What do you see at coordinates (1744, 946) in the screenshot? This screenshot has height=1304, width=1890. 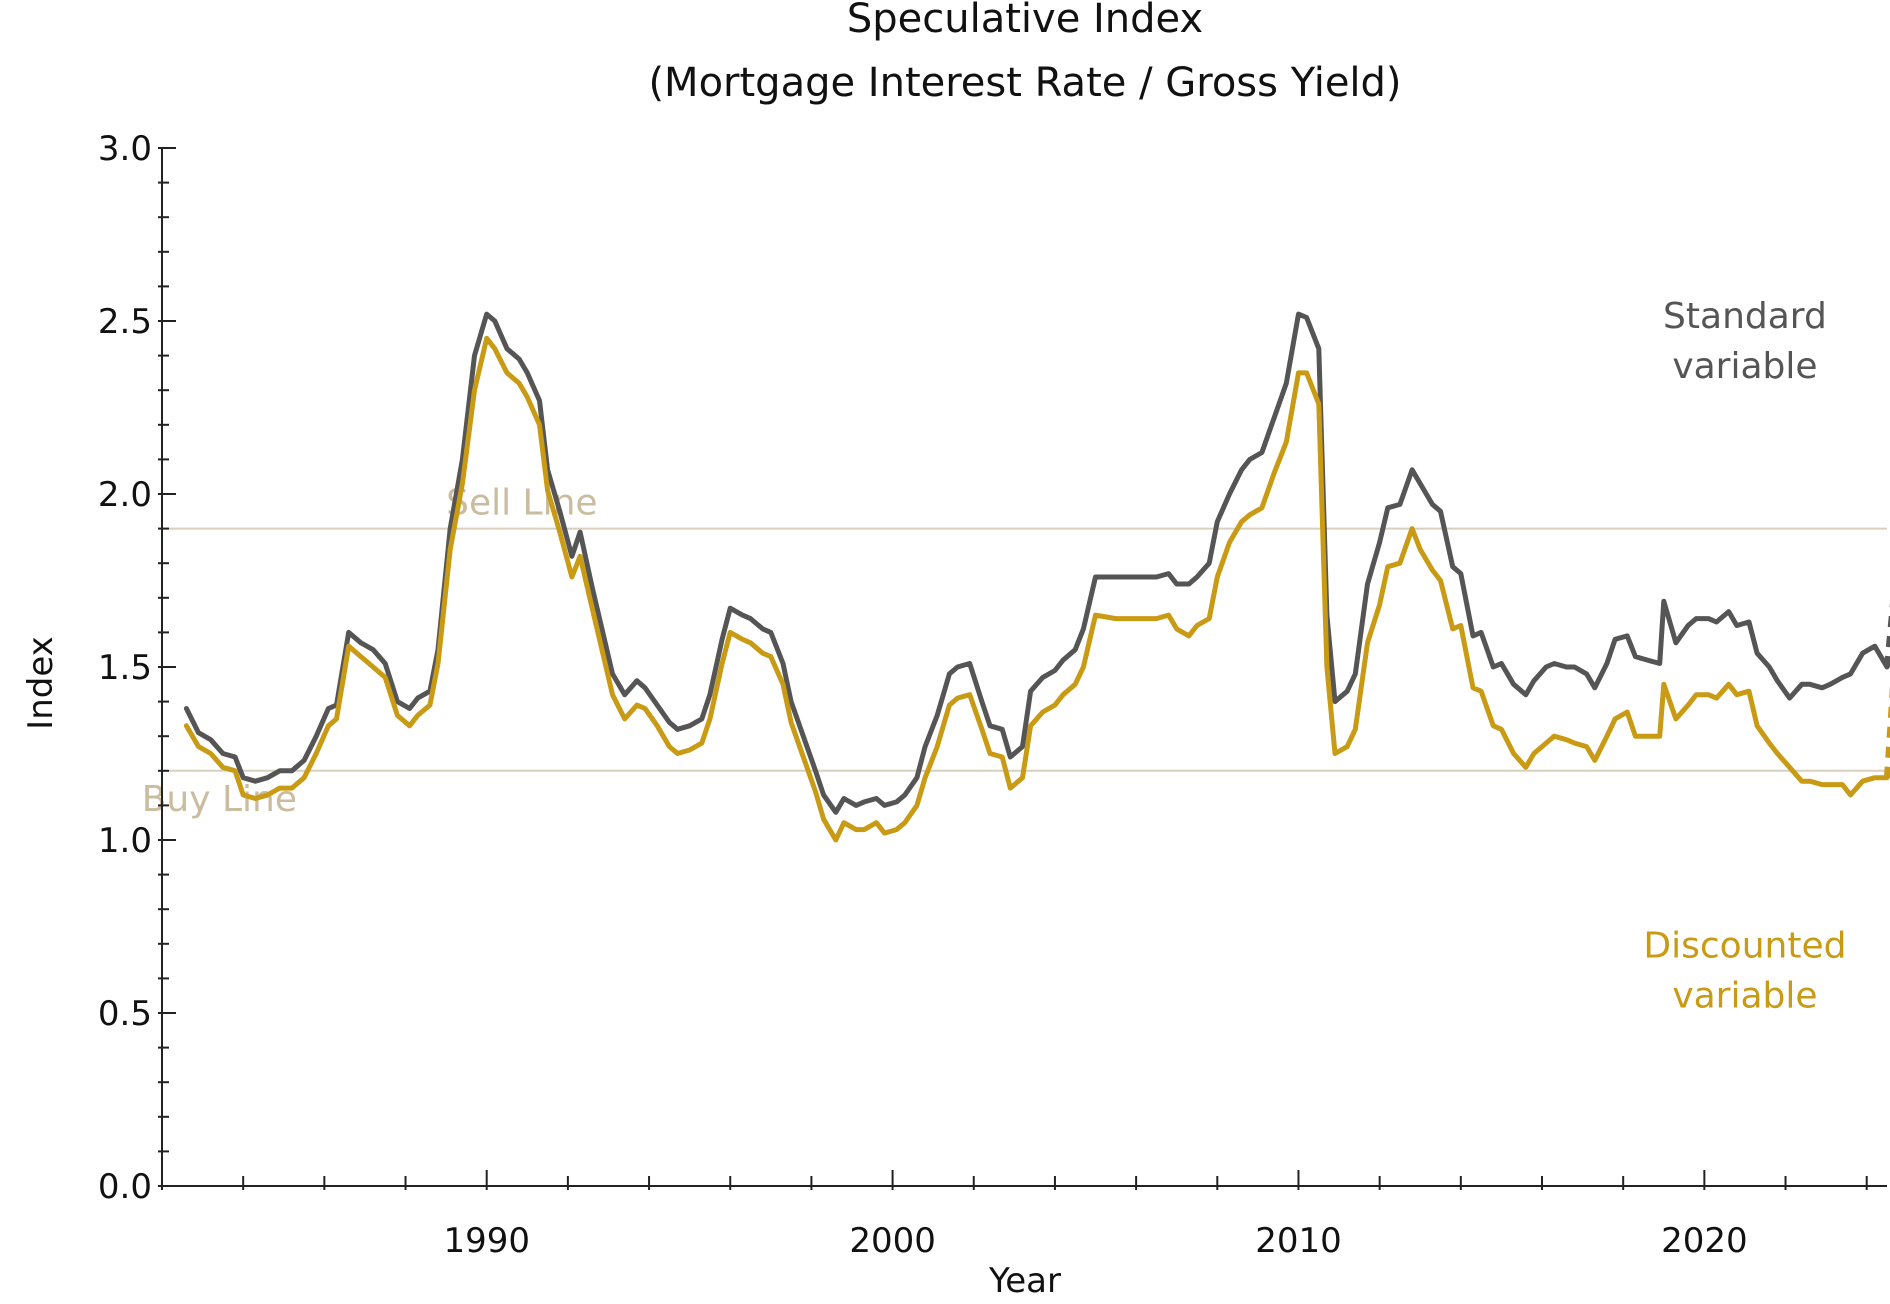 I see `series-label-discounted: Discounted` at bounding box center [1744, 946].